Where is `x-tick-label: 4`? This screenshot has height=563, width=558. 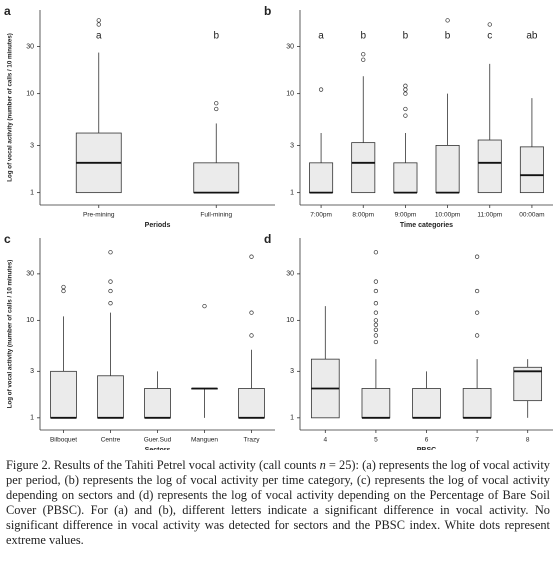 x-tick-label: 4 is located at coordinates (325, 440).